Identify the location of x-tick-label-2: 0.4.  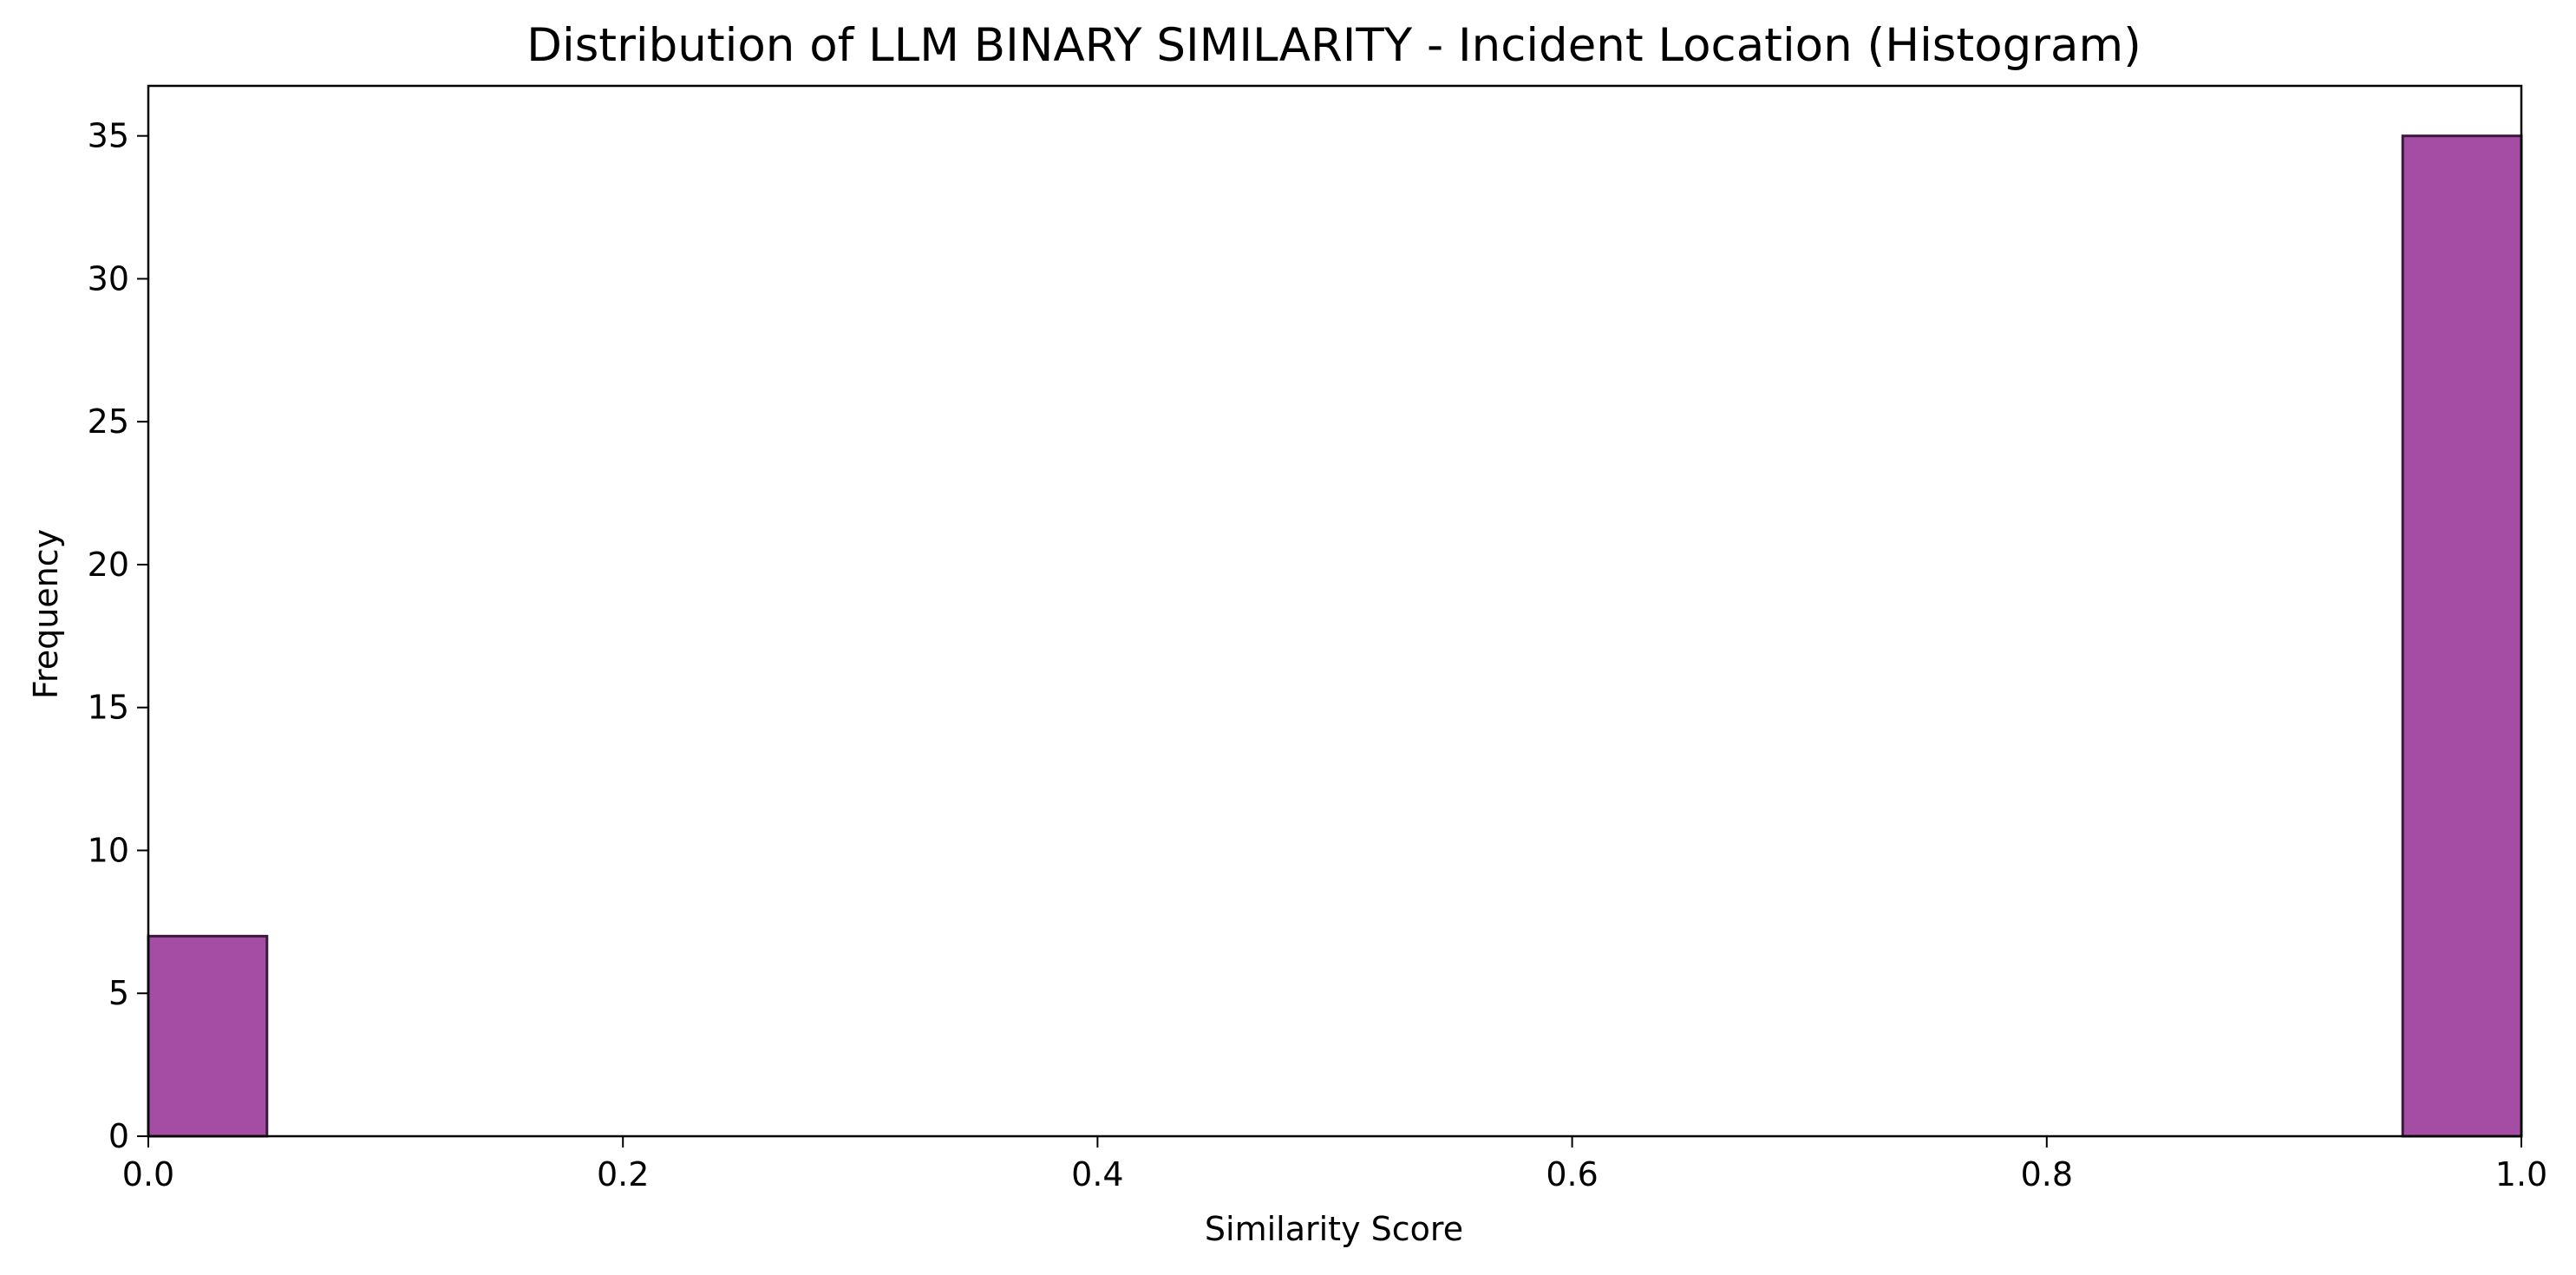
(1097, 1174).